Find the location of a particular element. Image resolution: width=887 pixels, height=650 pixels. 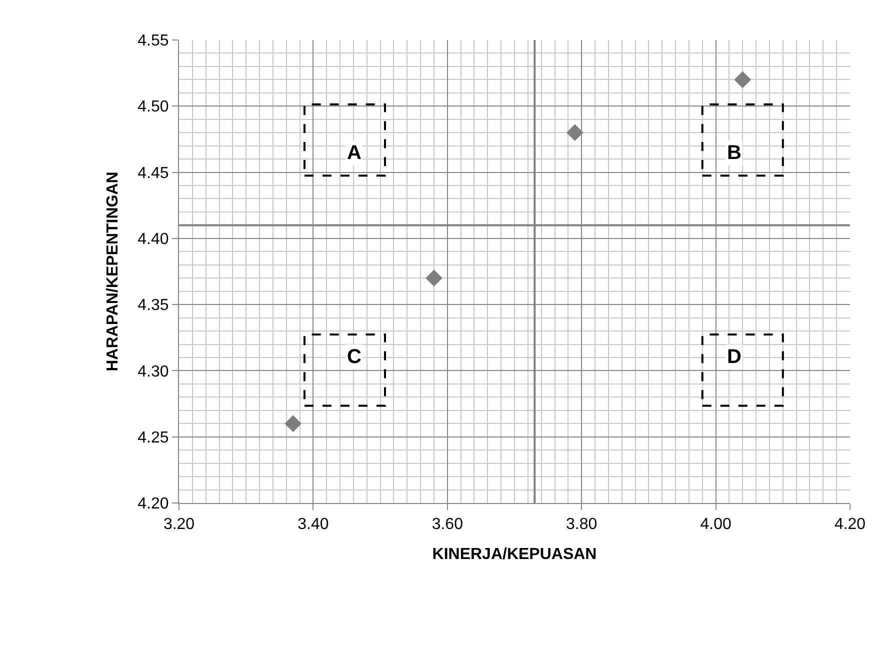

x-tick-label: 3.20 is located at coordinates (179, 525).